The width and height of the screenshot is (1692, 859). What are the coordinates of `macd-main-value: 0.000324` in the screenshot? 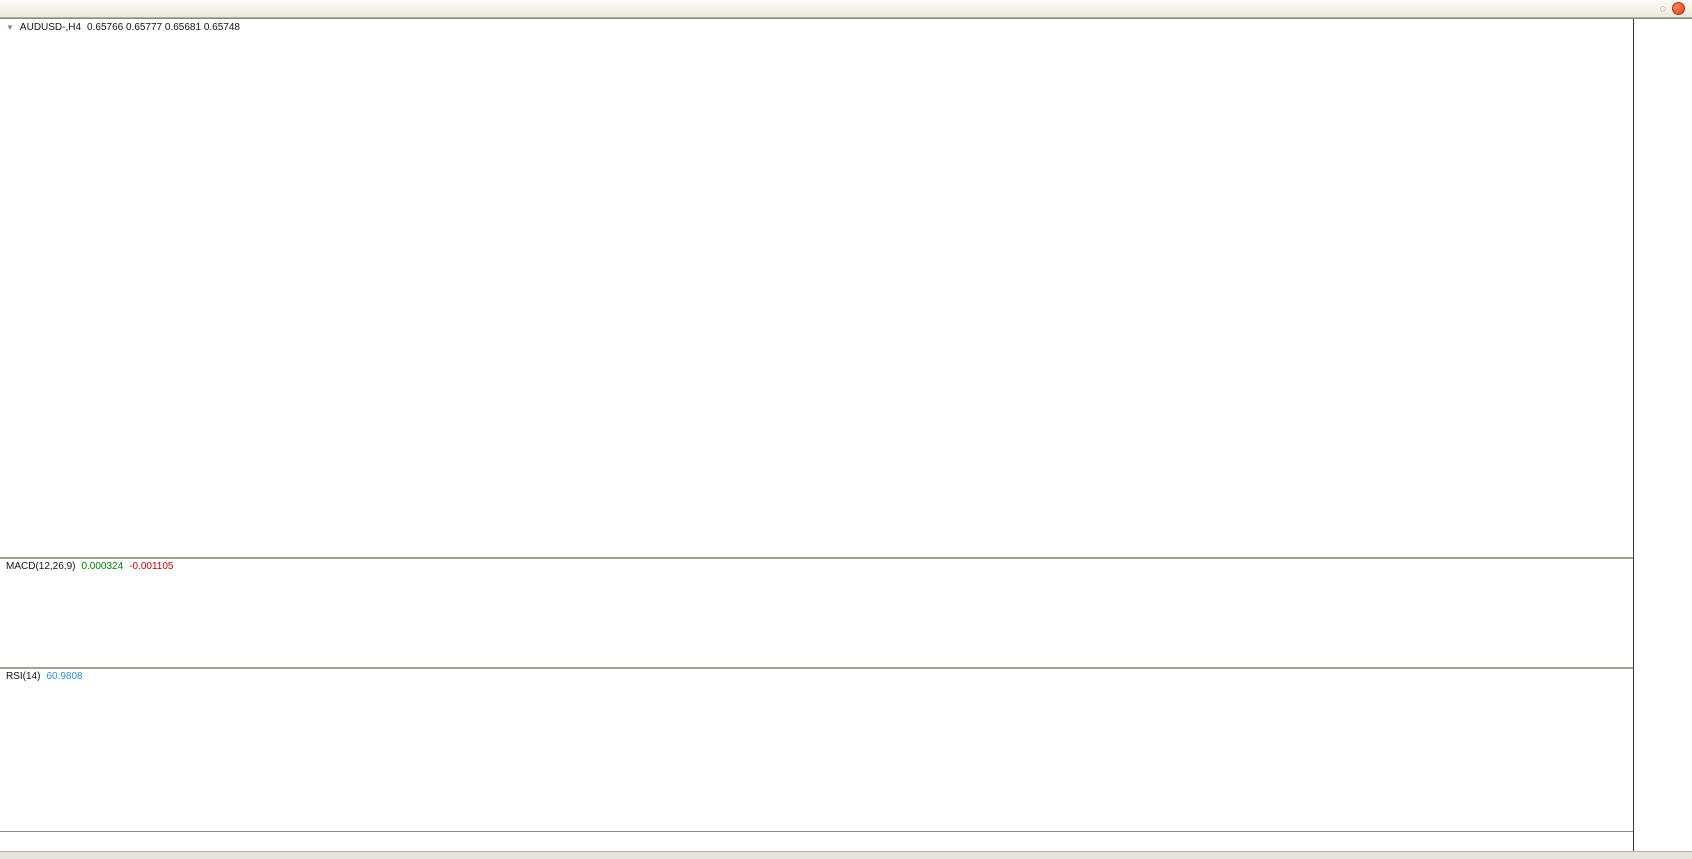 It's located at (102, 566).